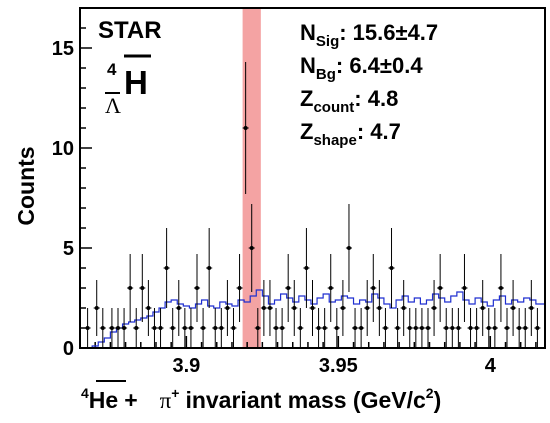 This screenshot has width=550, height=423. I want to click on particle-symbol: H, so click(136, 82).